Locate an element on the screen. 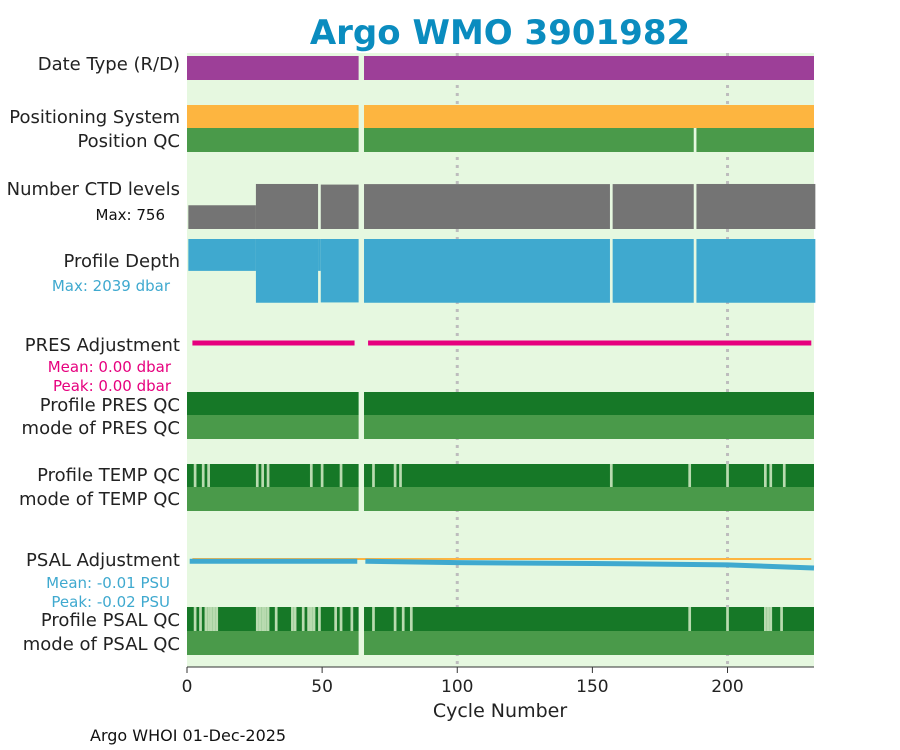 This screenshot has height=750, width=900. label-position-qc: Position QC is located at coordinates (128, 141).